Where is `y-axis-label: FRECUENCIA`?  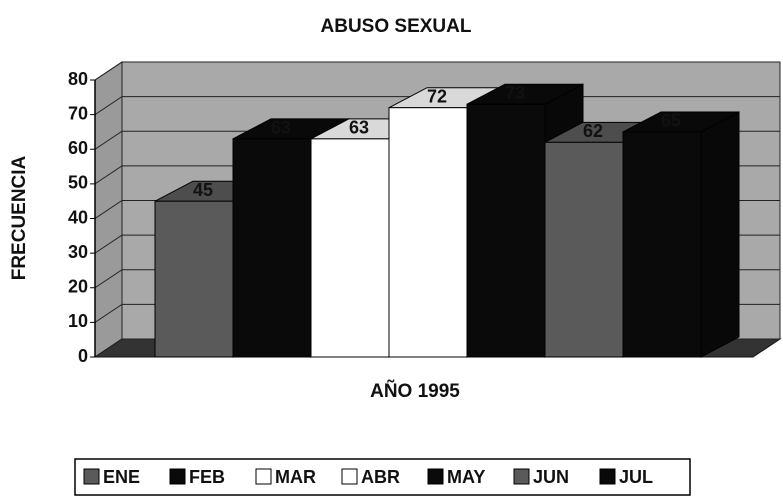
y-axis-label: FRECUENCIA is located at coordinates (19, 217).